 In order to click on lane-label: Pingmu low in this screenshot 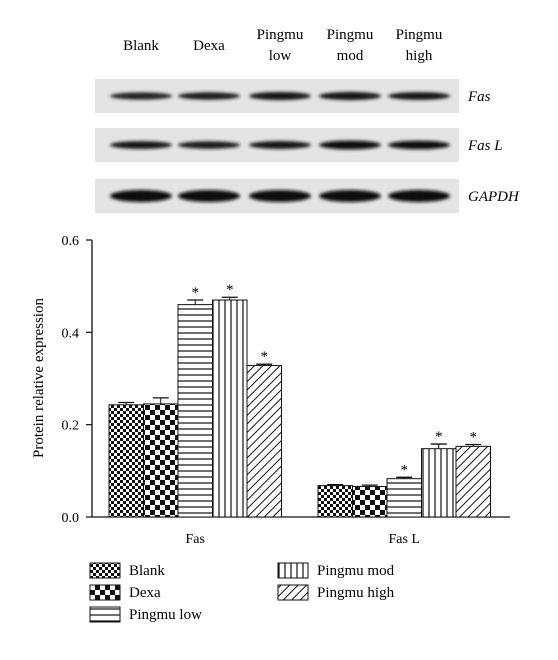, I will do `click(280, 45)`.